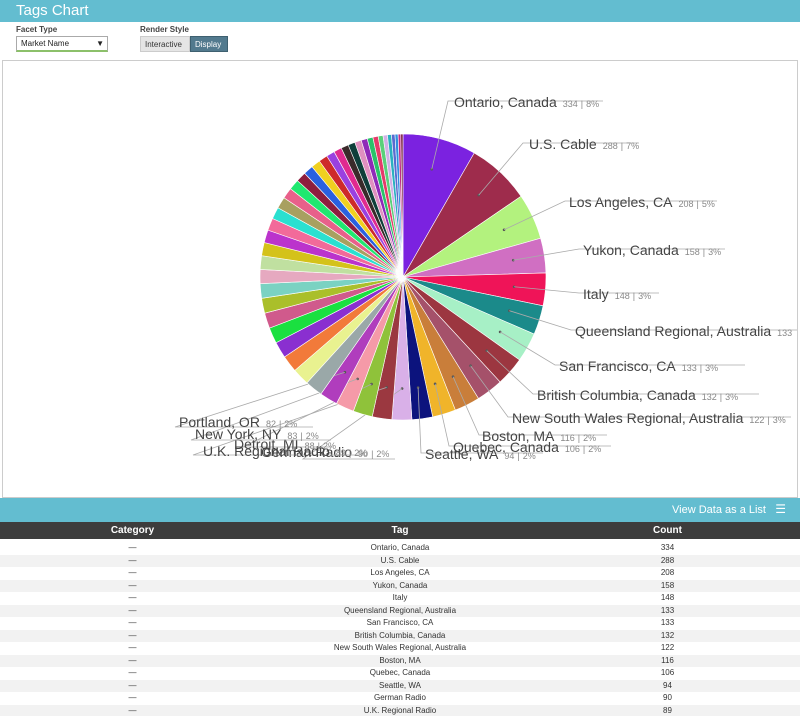  I want to click on slice-label-tag: Yukon, Canada, so click(631, 250).